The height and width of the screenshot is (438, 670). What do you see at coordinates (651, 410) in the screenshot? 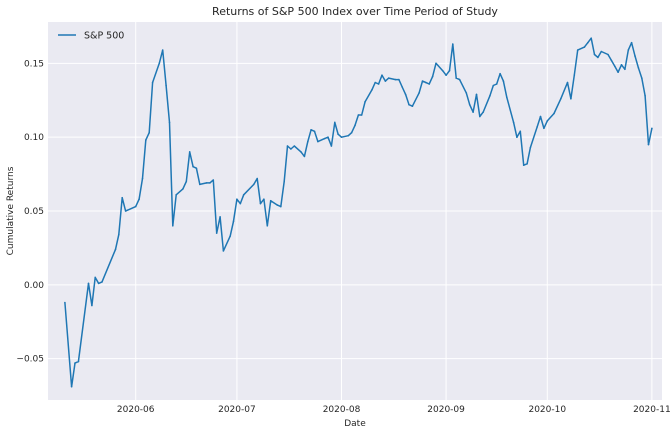
I see `x-tick-label: 2020-11` at bounding box center [651, 410].